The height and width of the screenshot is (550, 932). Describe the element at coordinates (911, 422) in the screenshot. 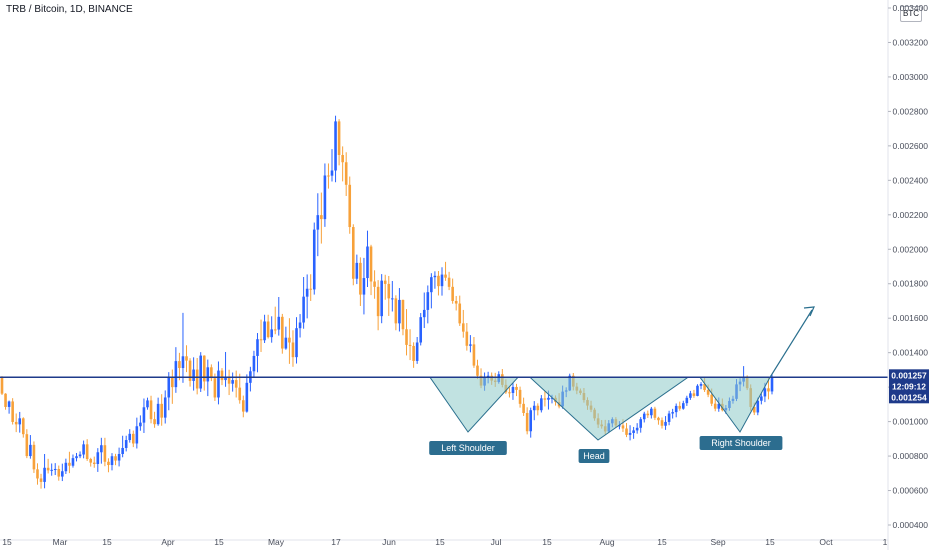

I see `y-tick-label: 0.001000` at that location.